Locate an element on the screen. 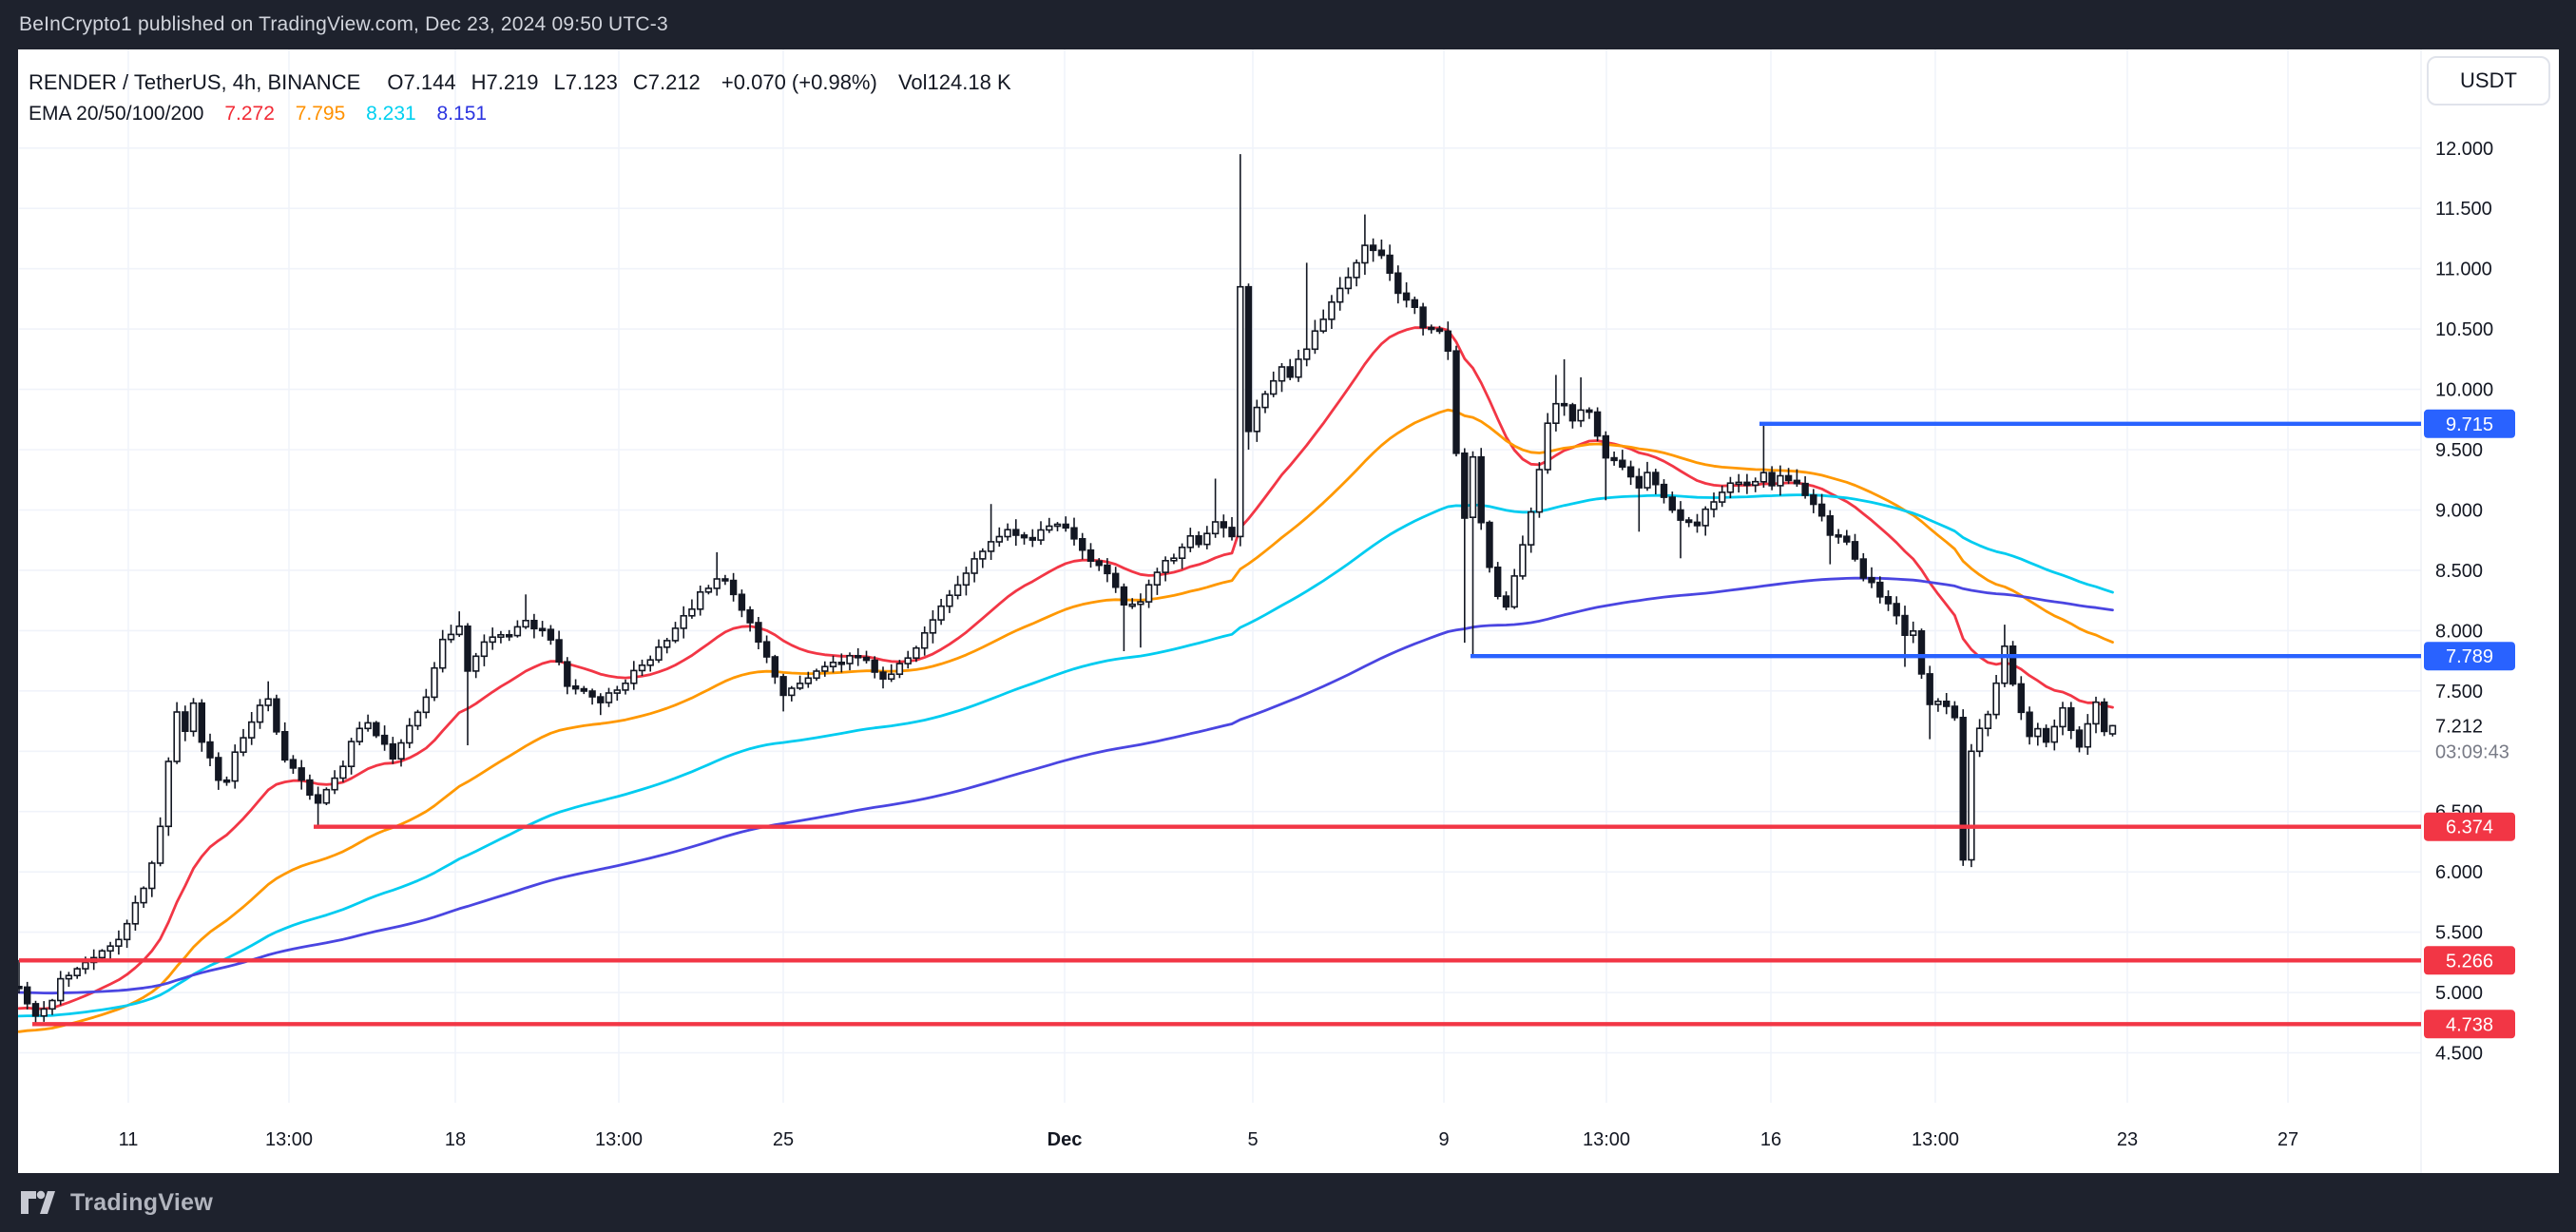  price-tick-label: 10.500 is located at coordinates (2464, 329).